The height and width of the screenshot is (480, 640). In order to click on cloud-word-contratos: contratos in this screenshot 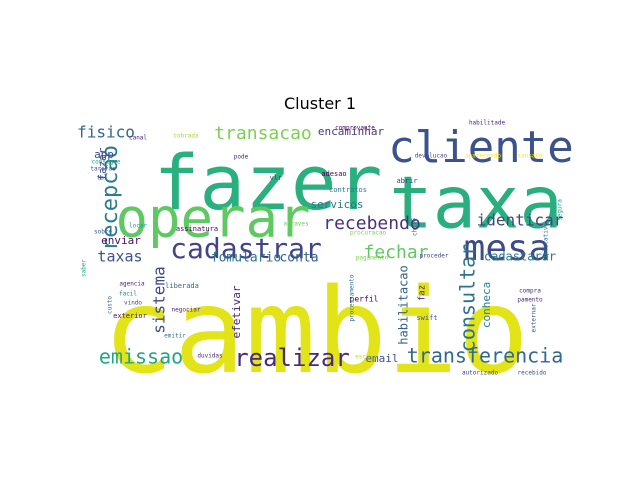, I will do `click(348, 190)`.